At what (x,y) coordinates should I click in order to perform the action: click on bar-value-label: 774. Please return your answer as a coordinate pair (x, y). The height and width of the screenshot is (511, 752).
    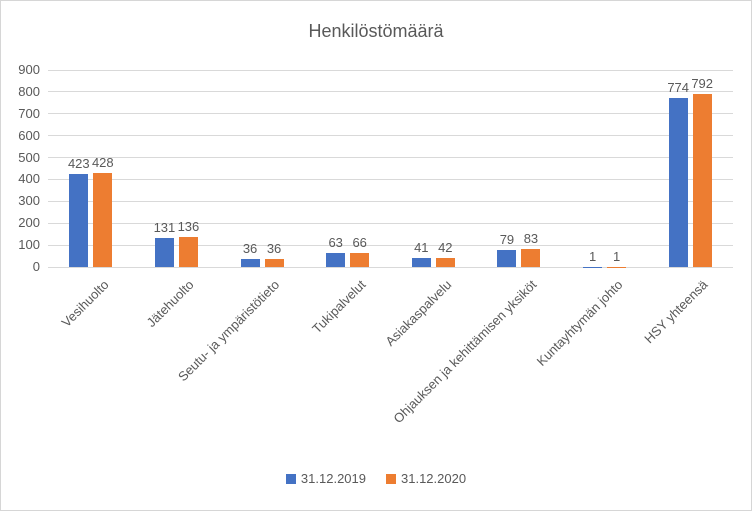
    Looking at the image, I should click on (678, 87).